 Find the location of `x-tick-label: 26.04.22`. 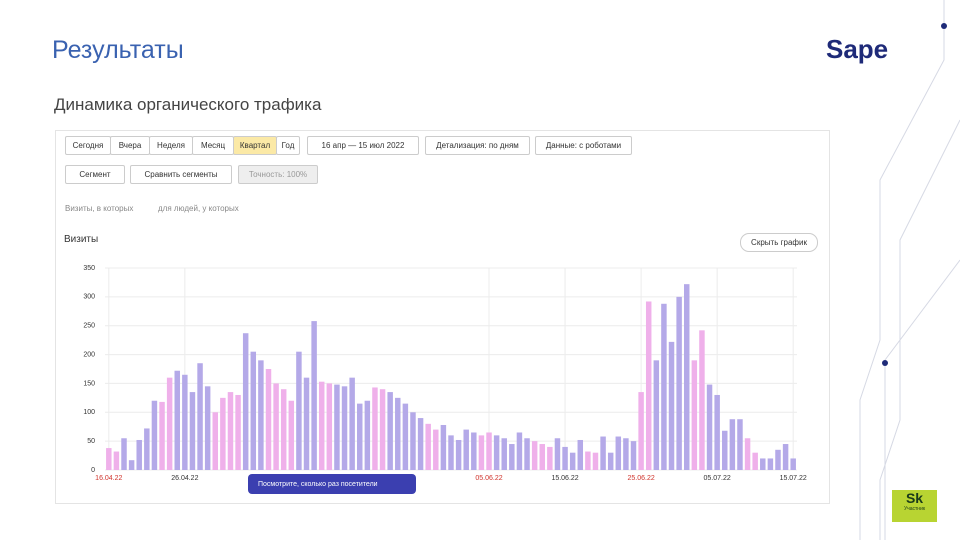

x-tick-label: 26.04.22 is located at coordinates (184, 478).